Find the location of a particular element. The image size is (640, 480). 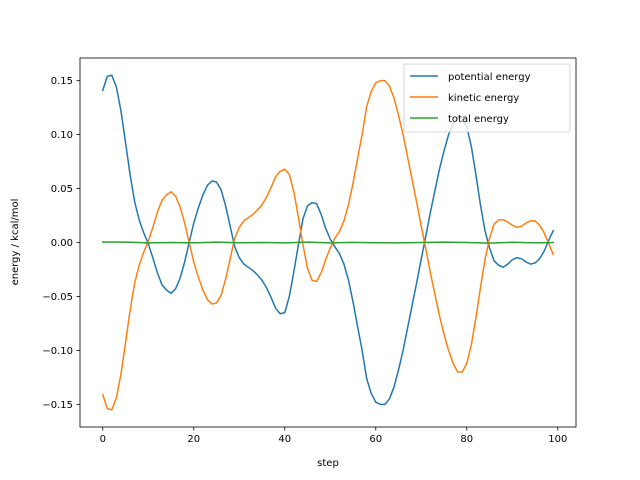

y-tick-label: 0.05 is located at coordinates (62, 189).